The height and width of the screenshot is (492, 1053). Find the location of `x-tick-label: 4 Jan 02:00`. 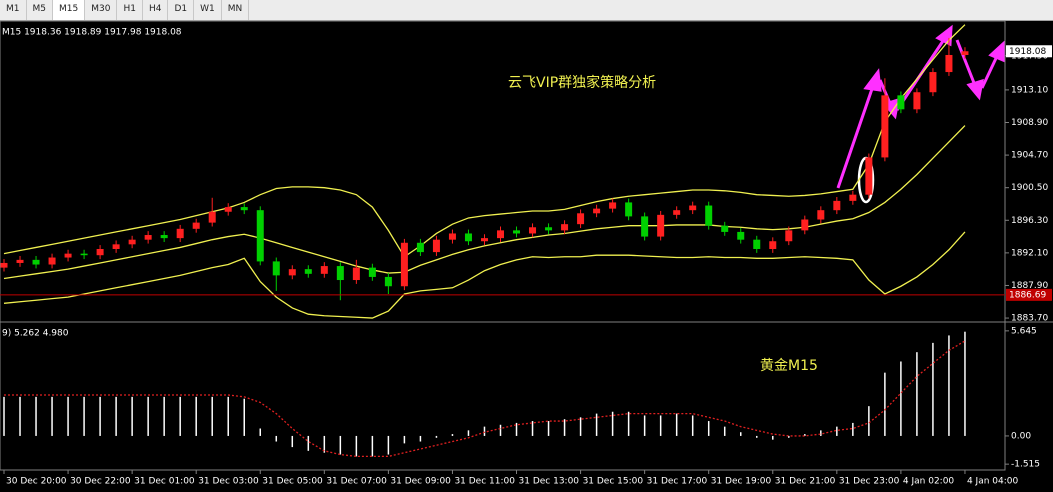

x-tick-label: 4 Jan 02:00 is located at coordinates (929, 482).